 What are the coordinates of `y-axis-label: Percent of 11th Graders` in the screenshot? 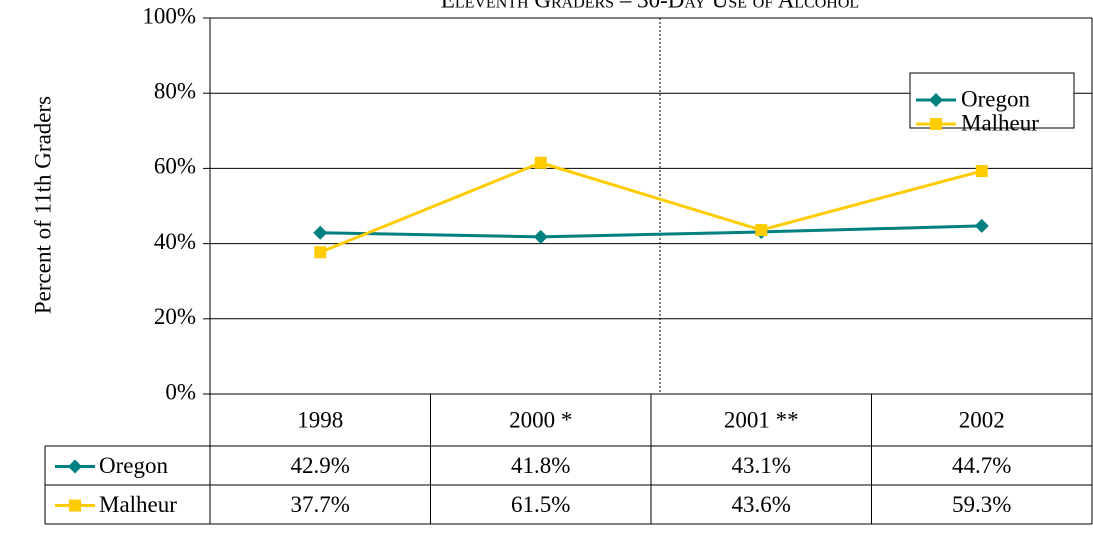 It's located at (42, 205).